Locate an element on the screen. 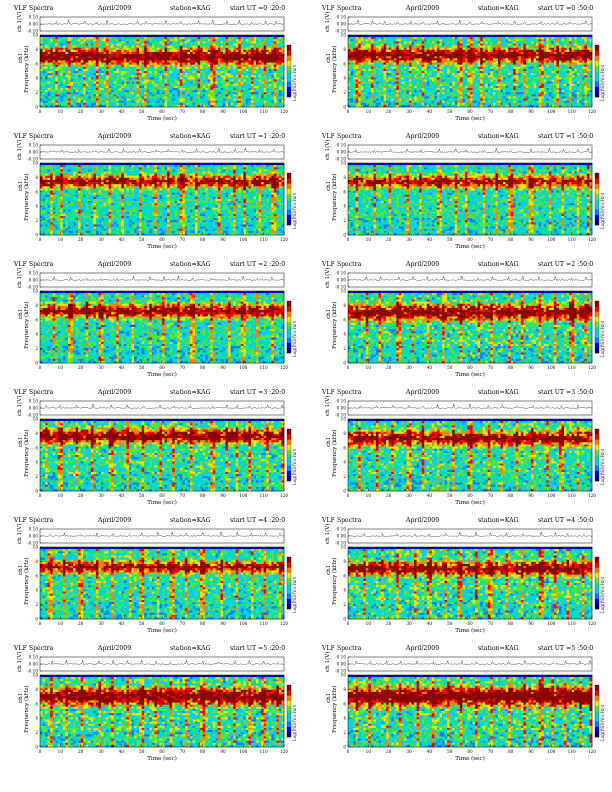 The height and width of the screenshot is (792, 612). y-tick-label: 4 is located at coordinates (36, 78).